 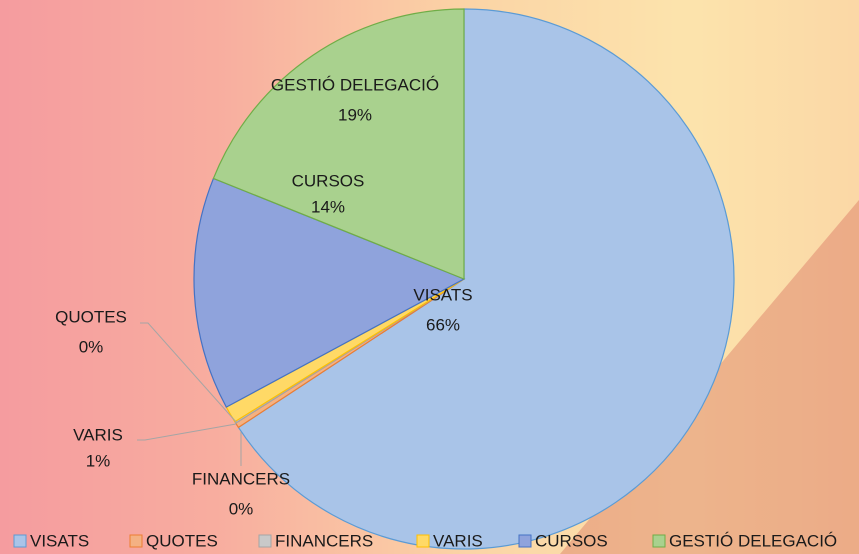 I want to click on legend-label: FINANCERS, so click(x=324, y=540).